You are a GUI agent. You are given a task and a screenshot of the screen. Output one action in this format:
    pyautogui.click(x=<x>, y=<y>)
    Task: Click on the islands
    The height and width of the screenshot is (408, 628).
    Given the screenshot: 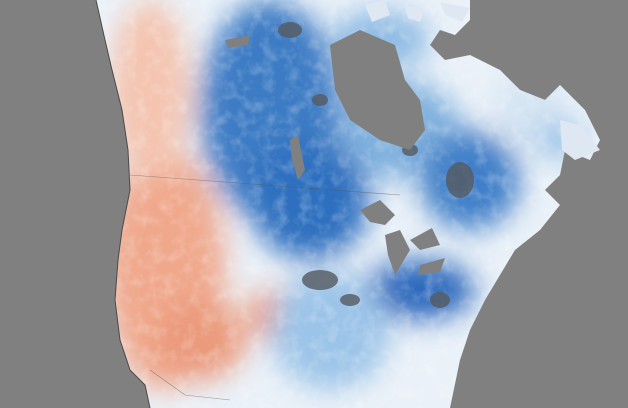 What is the action you would take?
    pyautogui.click(x=482, y=80)
    